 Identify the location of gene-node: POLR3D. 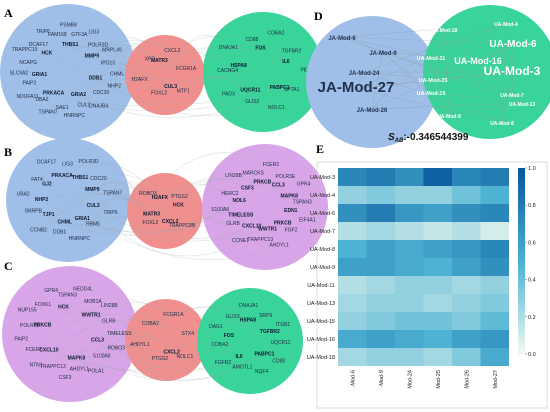
(98, 46).